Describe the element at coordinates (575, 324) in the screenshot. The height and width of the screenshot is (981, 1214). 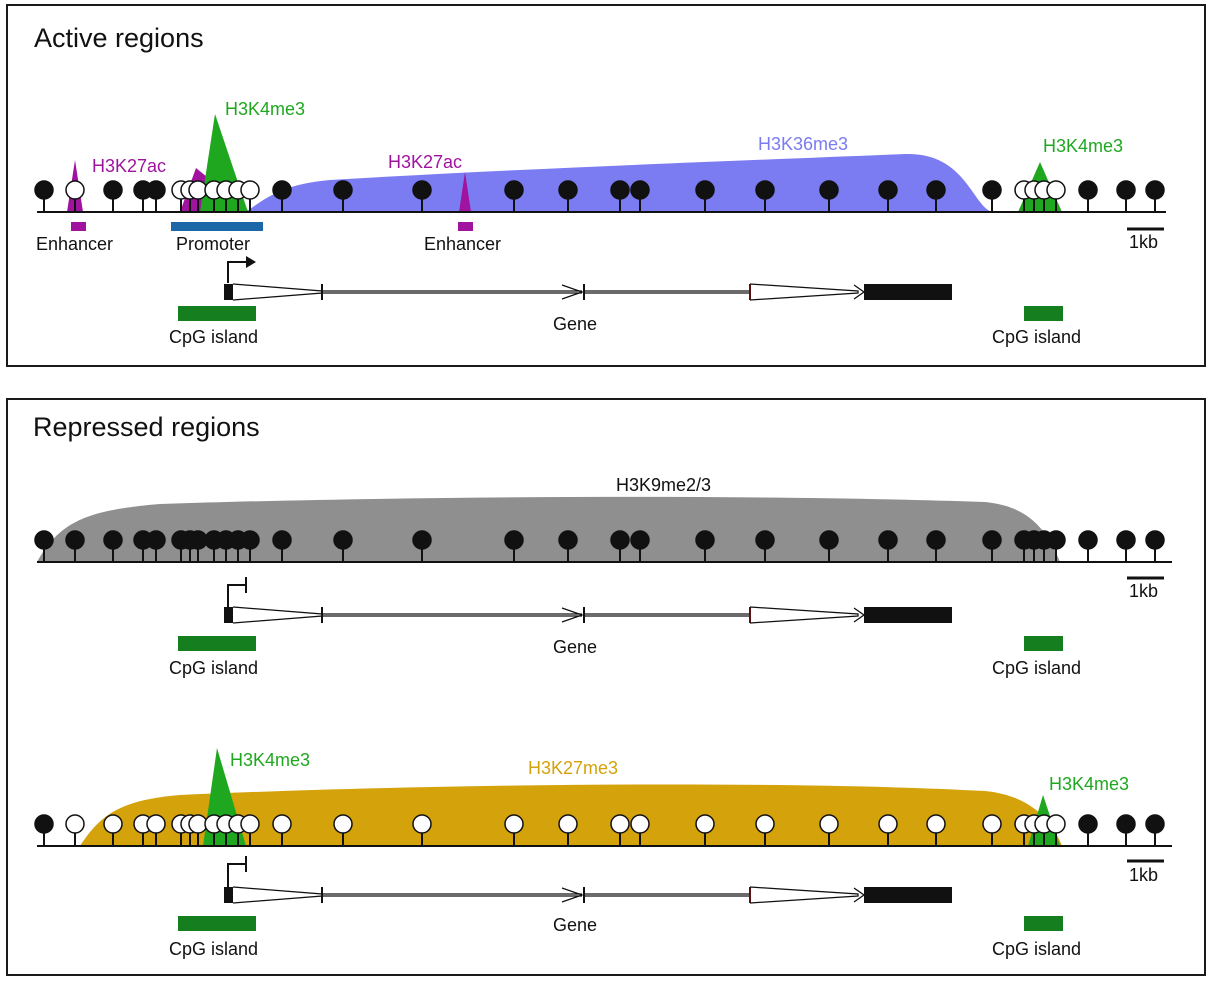
I see `active-gene-label: Gene` at that location.